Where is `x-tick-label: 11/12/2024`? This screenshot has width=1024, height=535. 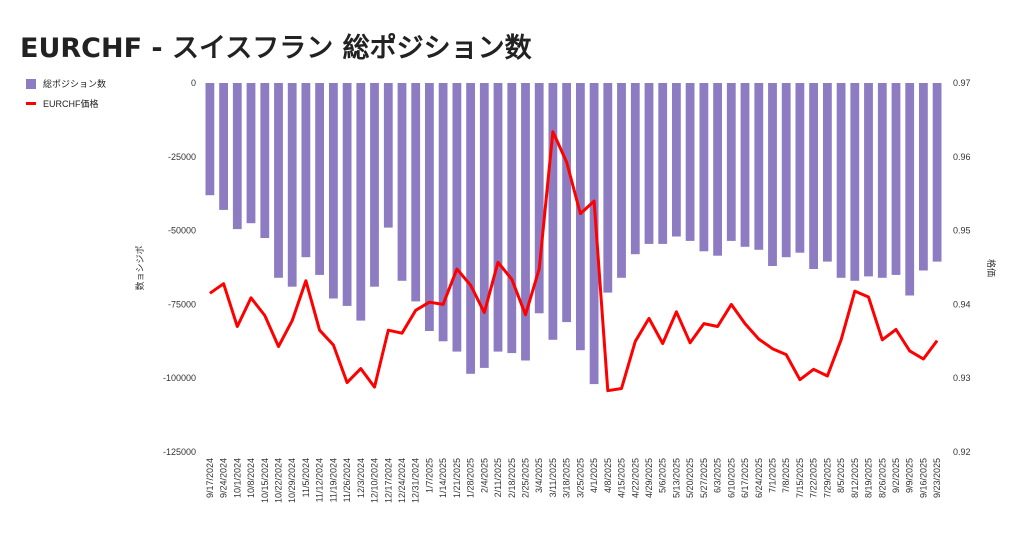 x-tick-label: 11/12/2024 is located at coordinates (320, 480).